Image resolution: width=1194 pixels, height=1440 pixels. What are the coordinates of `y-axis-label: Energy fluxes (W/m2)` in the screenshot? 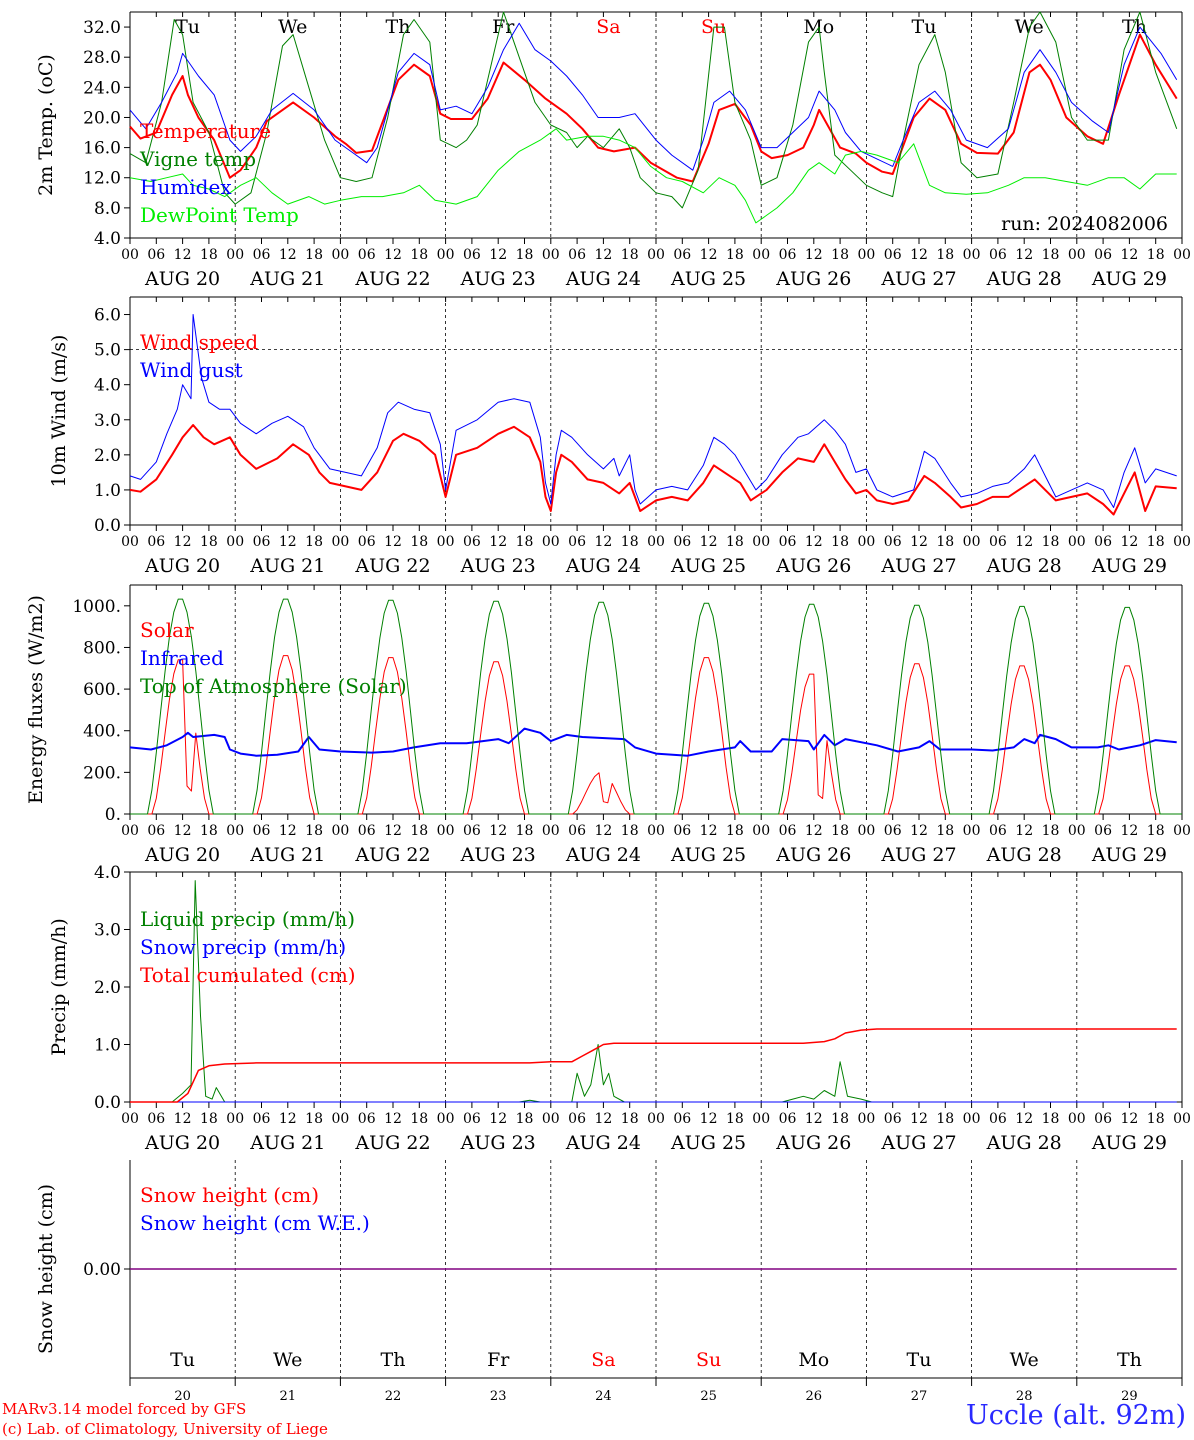 It's located at (36, 699).